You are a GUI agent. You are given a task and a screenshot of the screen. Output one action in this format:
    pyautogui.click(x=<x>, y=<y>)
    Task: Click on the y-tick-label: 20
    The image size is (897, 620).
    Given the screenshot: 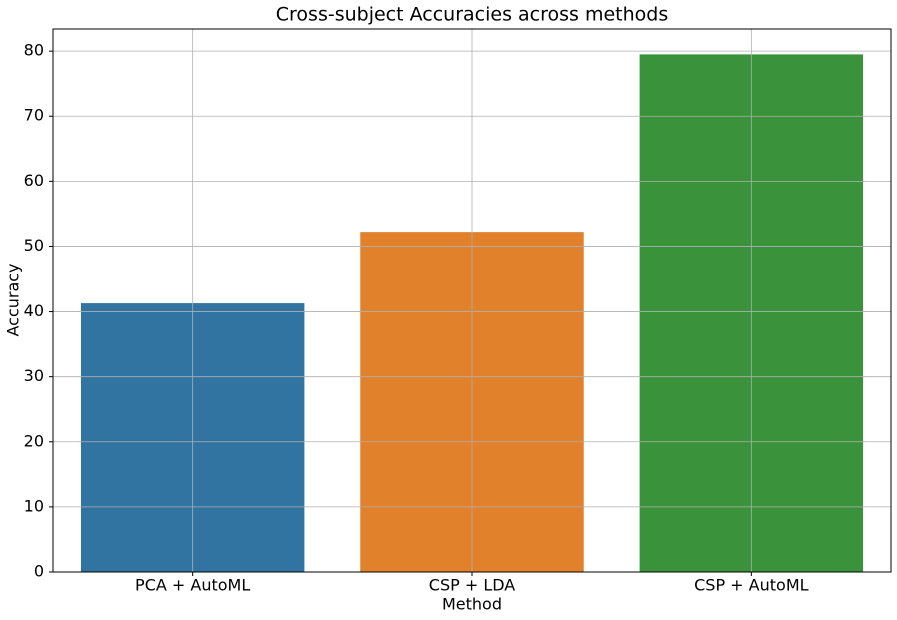 What is the action you would take?
    pyautogui.click(x=34, y=440)
    